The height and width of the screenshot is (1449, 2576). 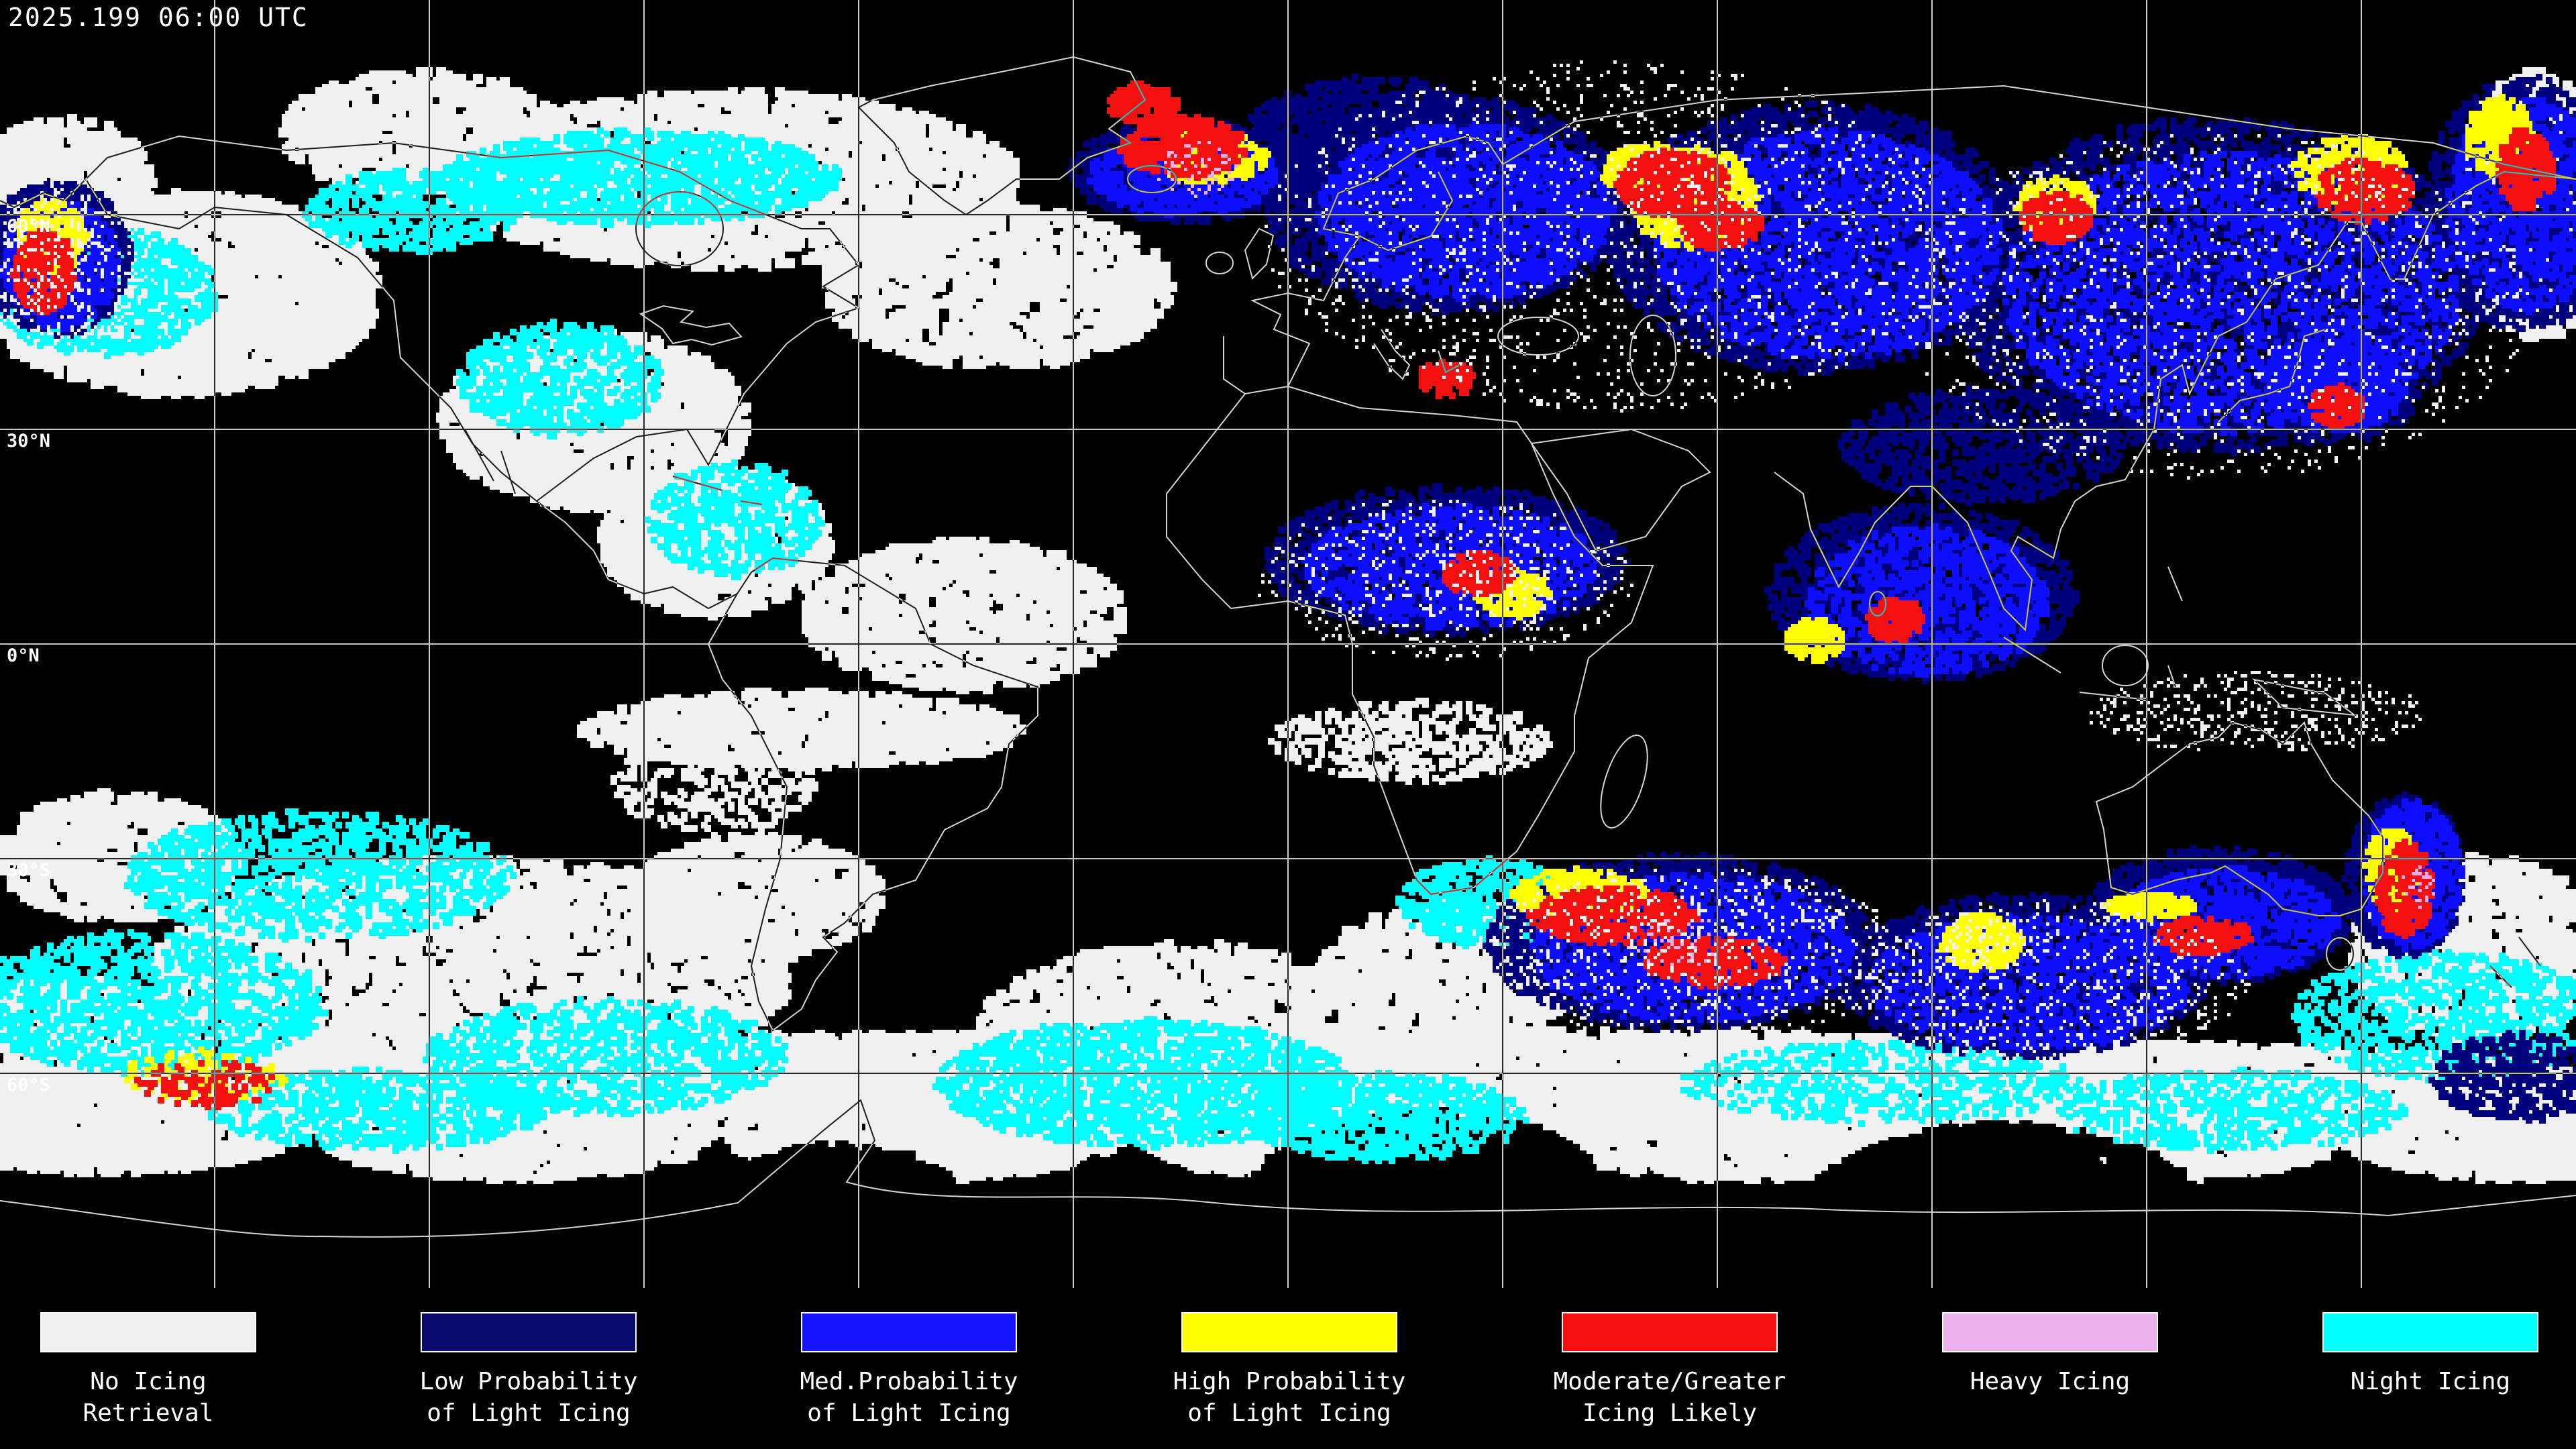 I want to click on legend-label: Moderate/Greater Icing Likely, so click(x=1669, y=1397).